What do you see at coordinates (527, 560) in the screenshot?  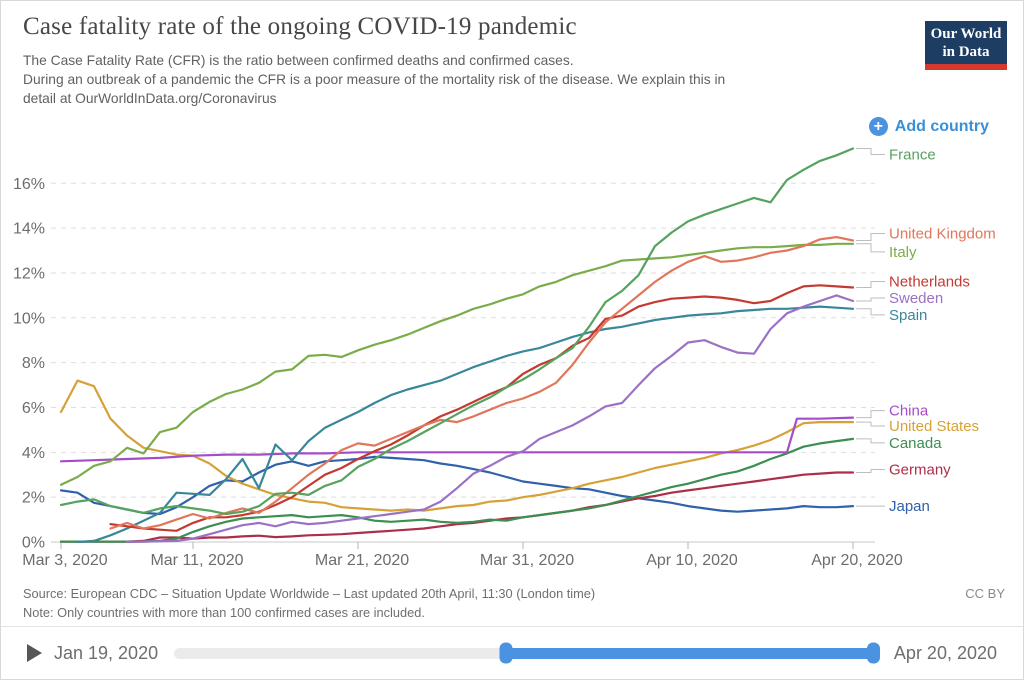 I see `x-axis-label: Mar 31, 2020` at bounding box center [527, 560].